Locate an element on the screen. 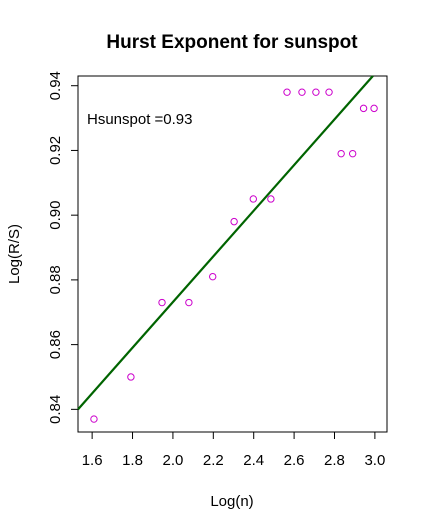 The image size is (429, 530). x-tick-label: 2.2 is located at coordinates (213, 460).